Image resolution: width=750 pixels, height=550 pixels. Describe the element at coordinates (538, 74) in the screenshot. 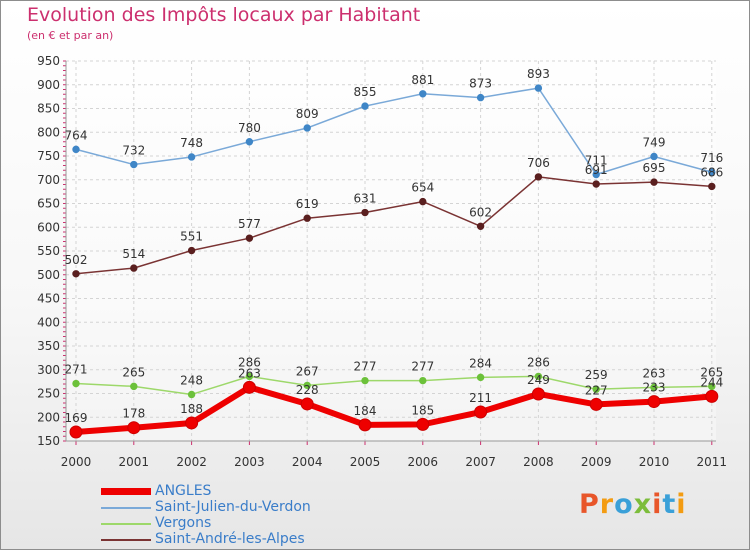

I see `data-label: 893` at that location.